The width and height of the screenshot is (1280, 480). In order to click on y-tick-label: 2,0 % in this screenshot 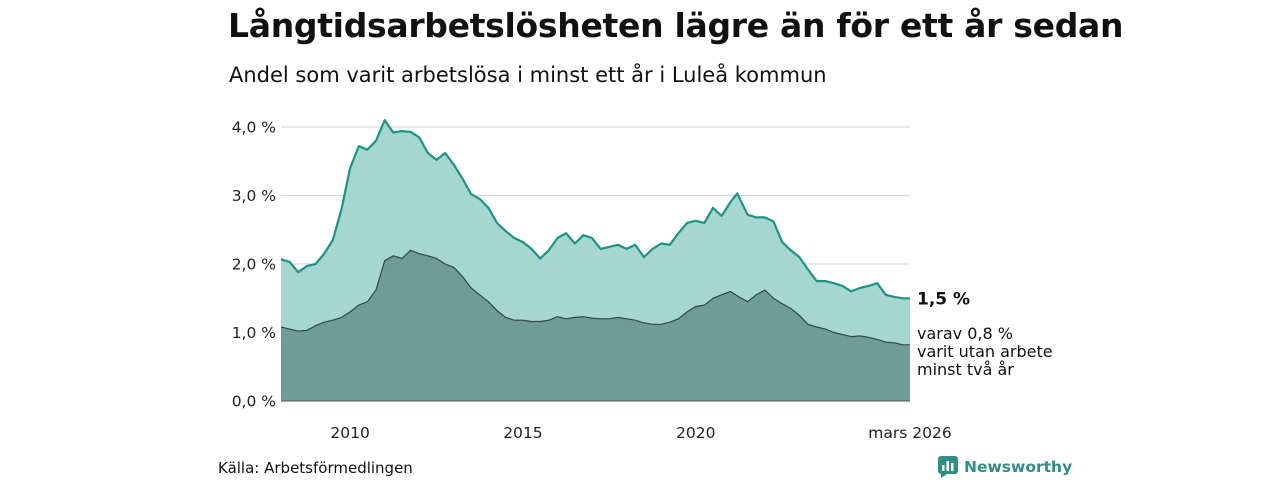, I will do `click(254, 265)`.